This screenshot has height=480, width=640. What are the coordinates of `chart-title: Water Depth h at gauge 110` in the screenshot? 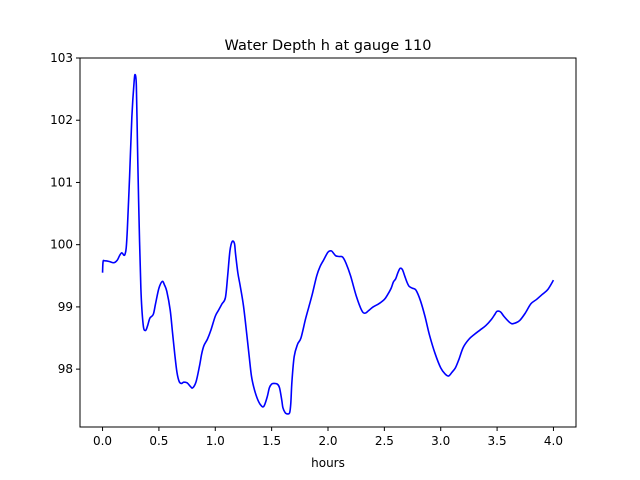 It's located at (328, 46).